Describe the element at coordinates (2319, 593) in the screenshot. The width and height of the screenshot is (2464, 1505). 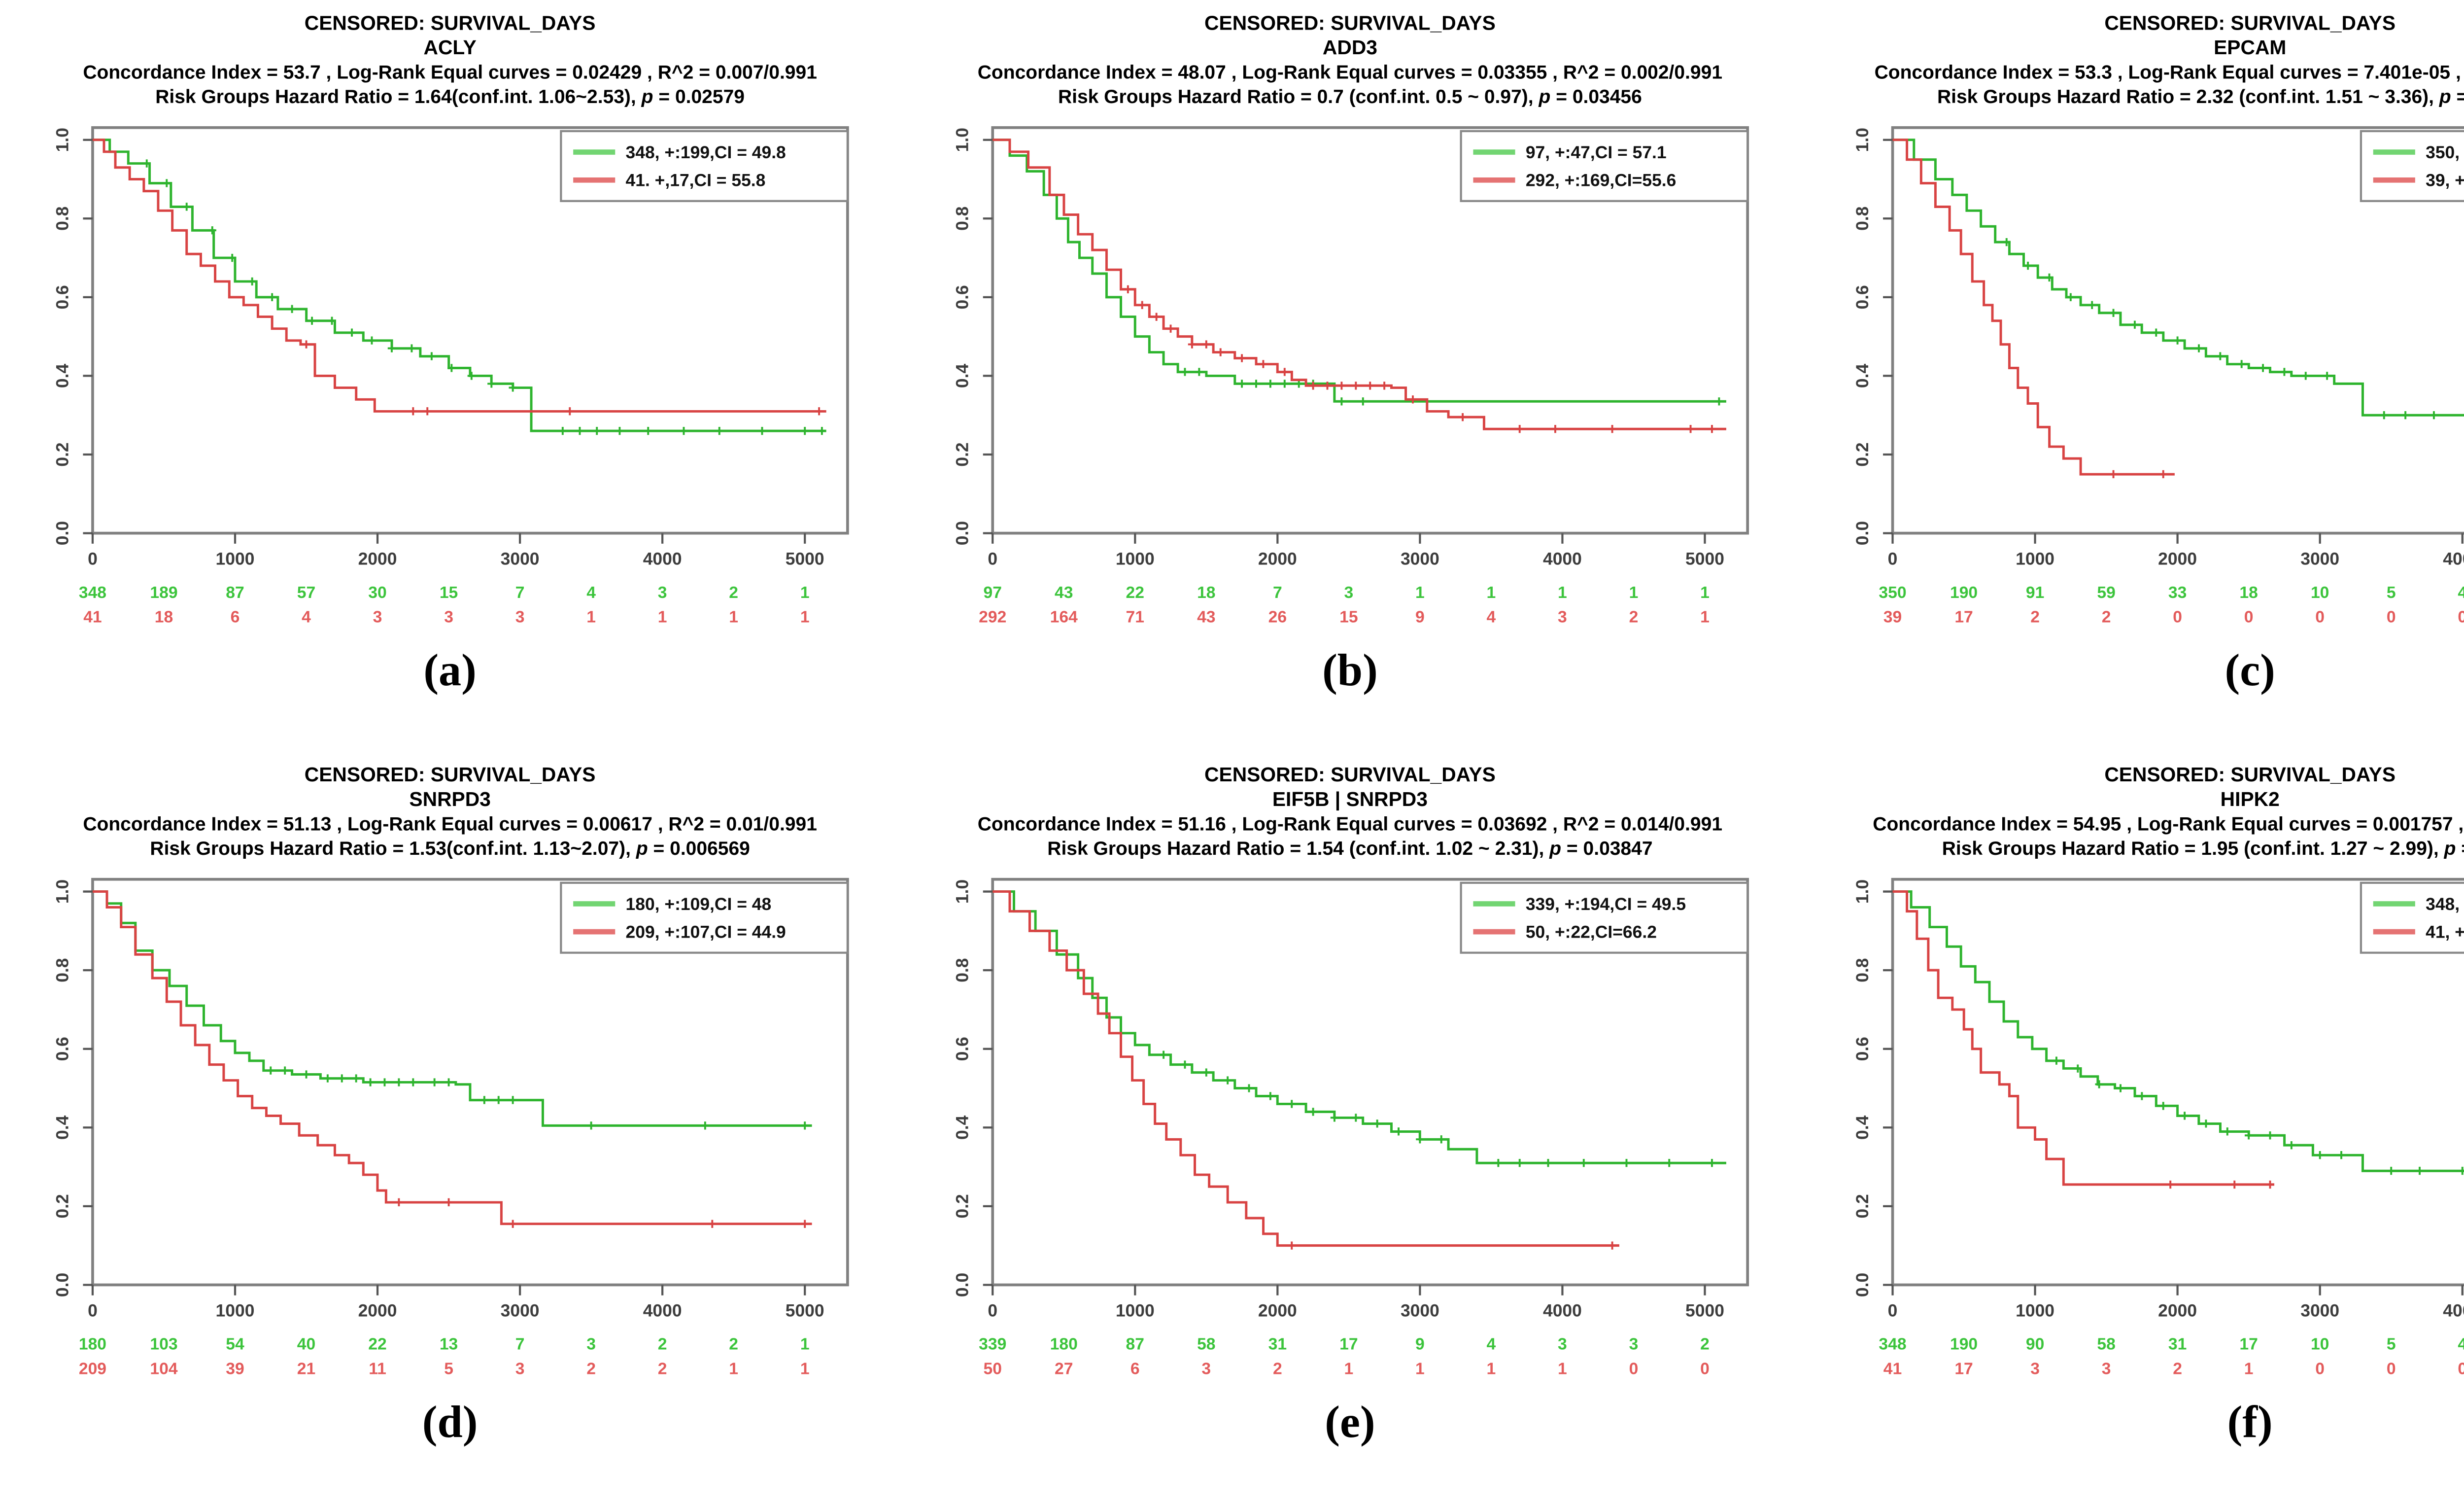
I see `risk-count-green: 10` at that location.